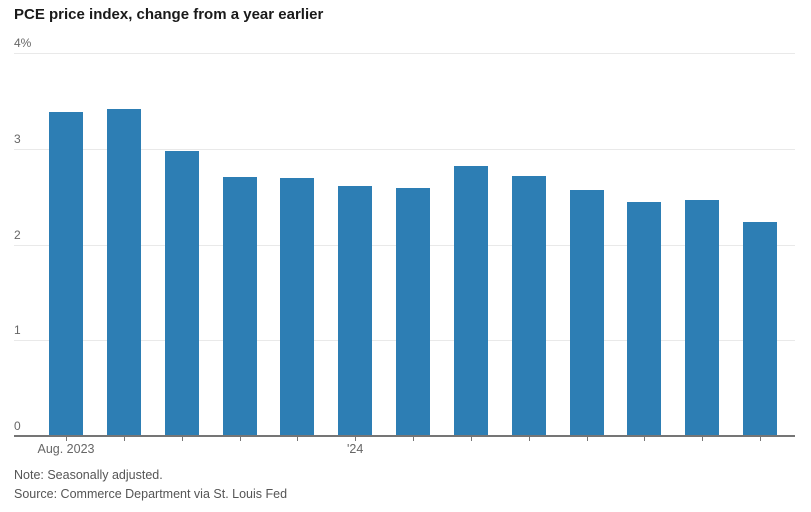  Describe the element at coordinates (17, 234) in the screenshot. I see `y-axis-label: 2` at that location.